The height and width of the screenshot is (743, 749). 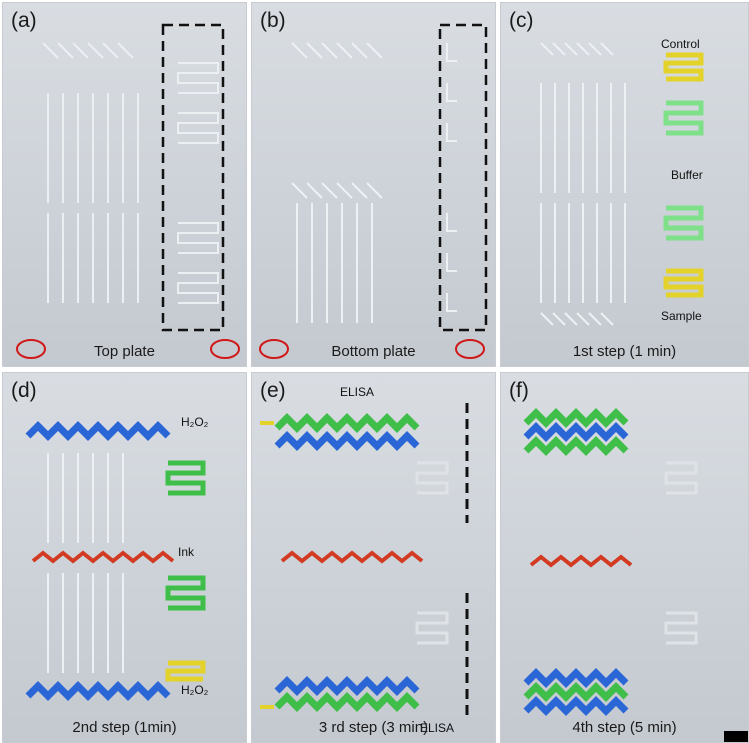 I want to click on sample-label: Sample, so click(x=681, y=316).